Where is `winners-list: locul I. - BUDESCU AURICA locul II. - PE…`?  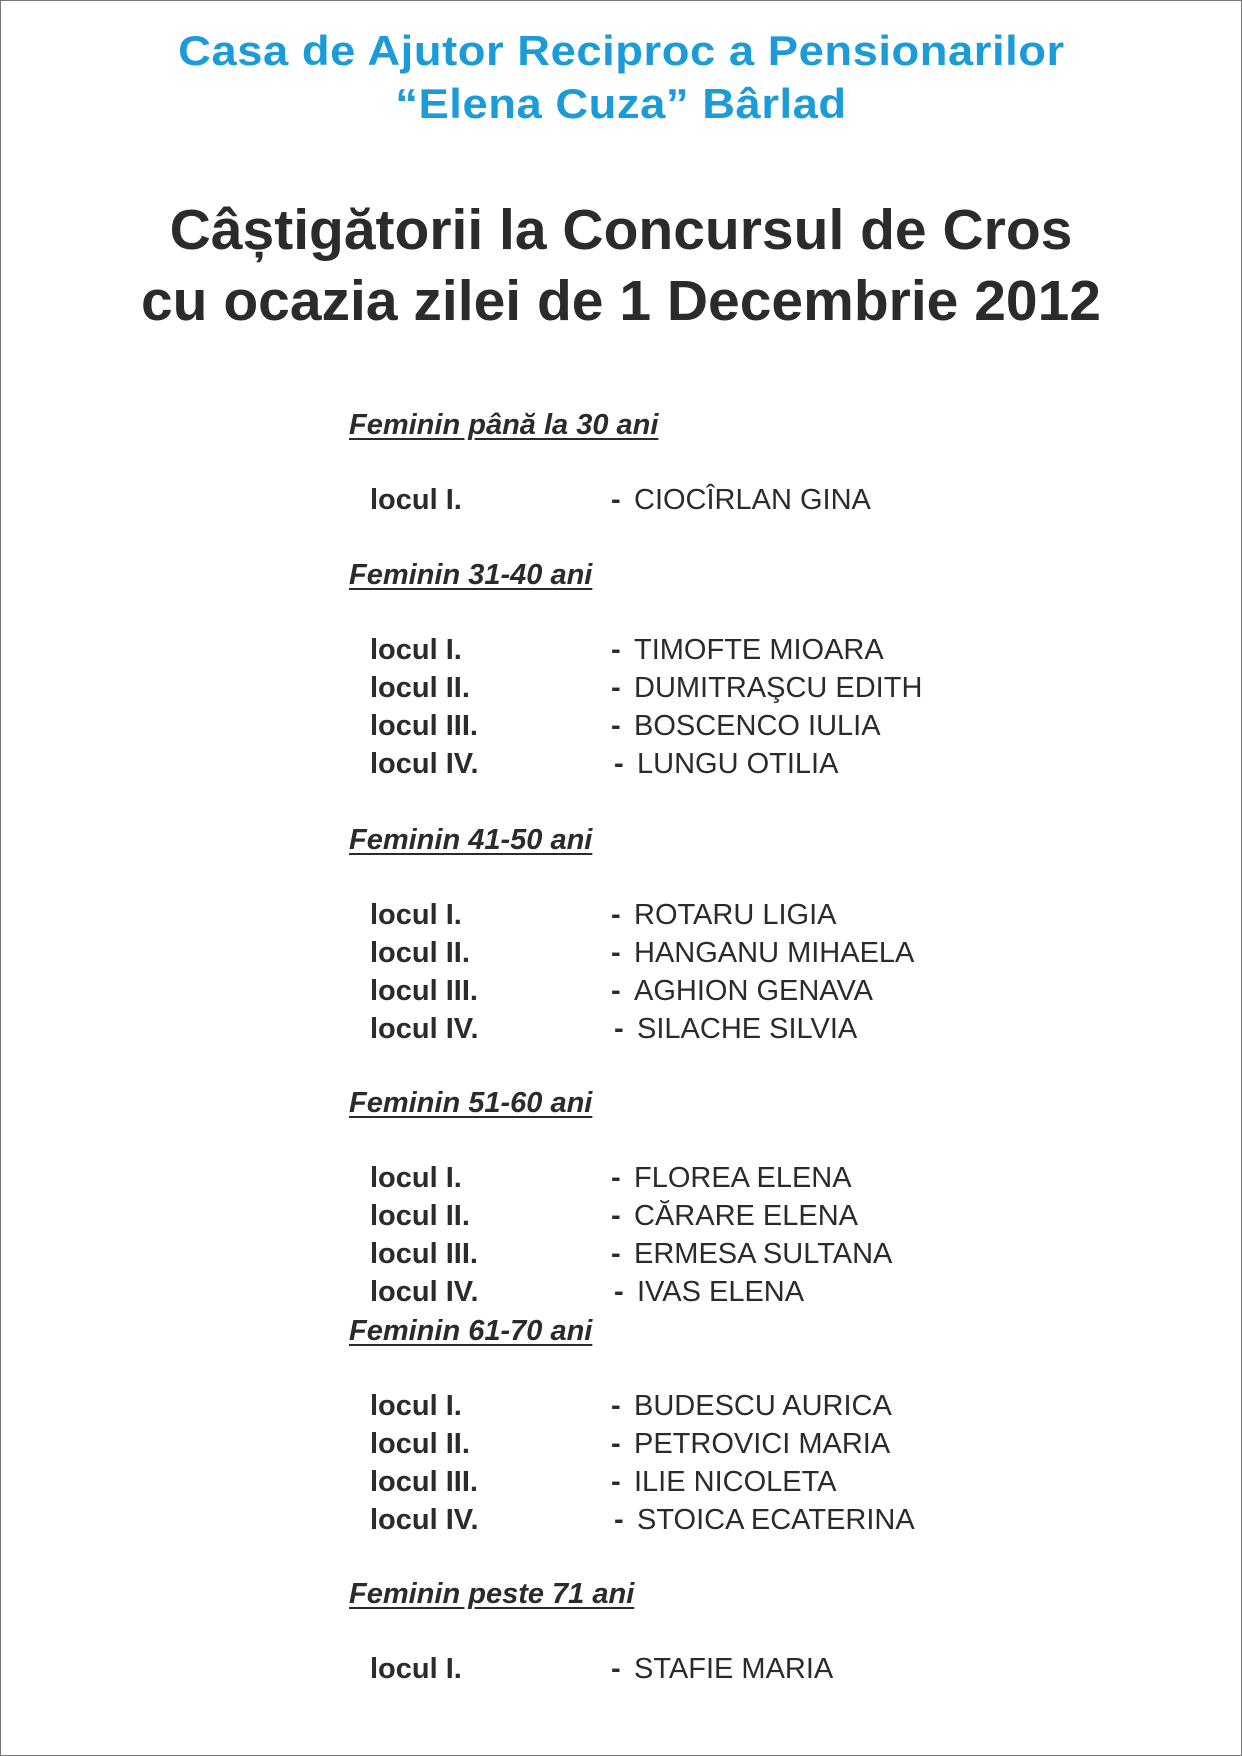
winners-list: locul I. - BUDESCU AURICA locul II. - PE… is located at coordinates (749, 1463).